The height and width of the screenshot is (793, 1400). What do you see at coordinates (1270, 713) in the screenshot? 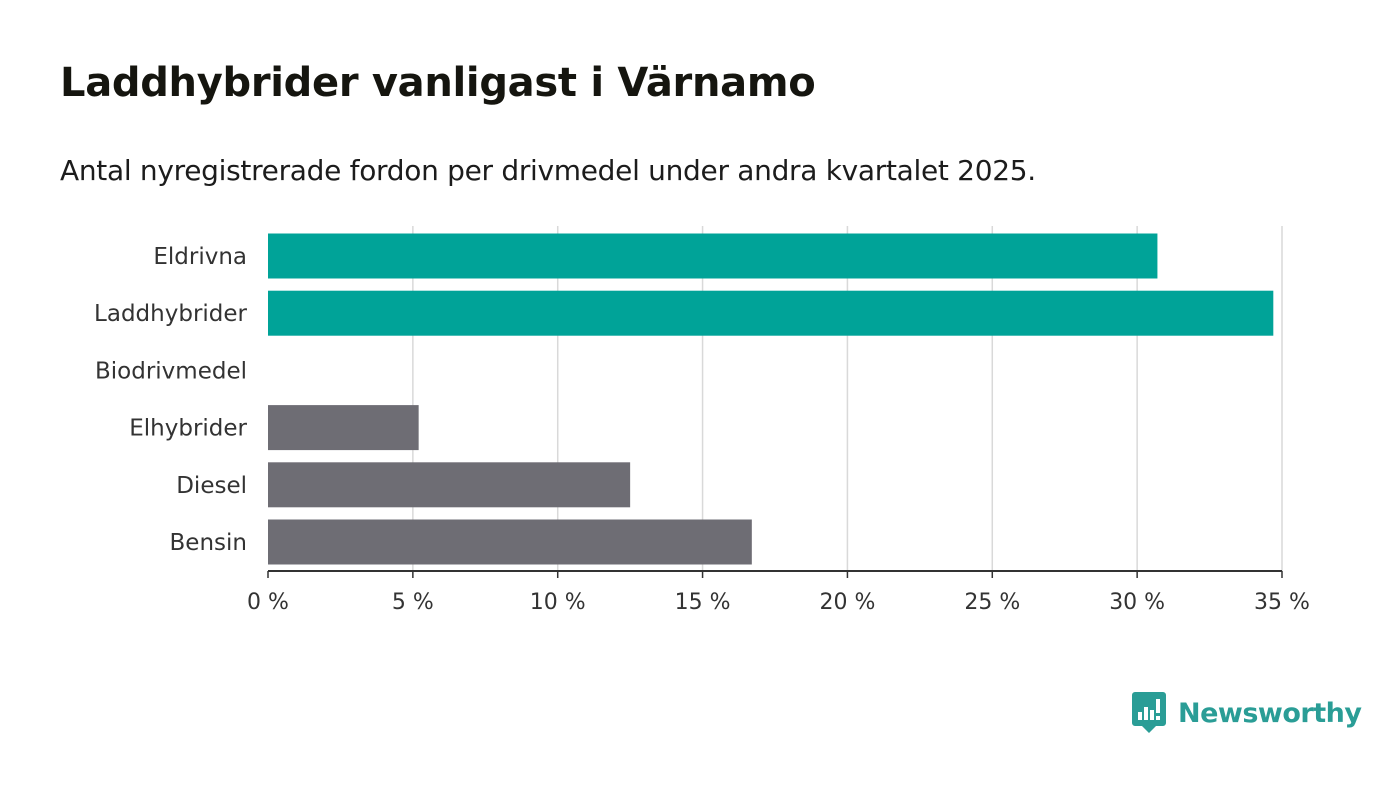
I see `brand-name: Newsworthy` at bounding box center [1270, 713].